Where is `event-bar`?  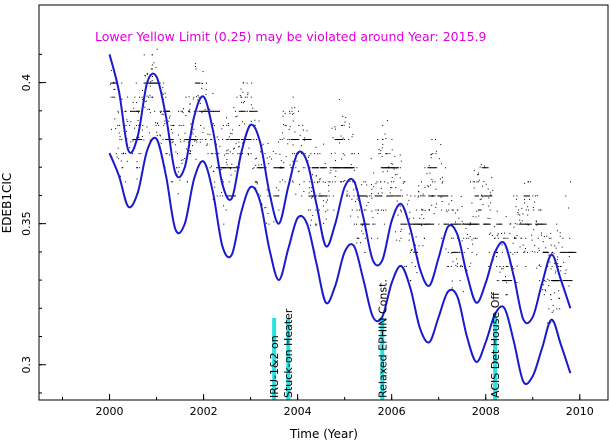
event-bar is located at coordinates (382, 359).